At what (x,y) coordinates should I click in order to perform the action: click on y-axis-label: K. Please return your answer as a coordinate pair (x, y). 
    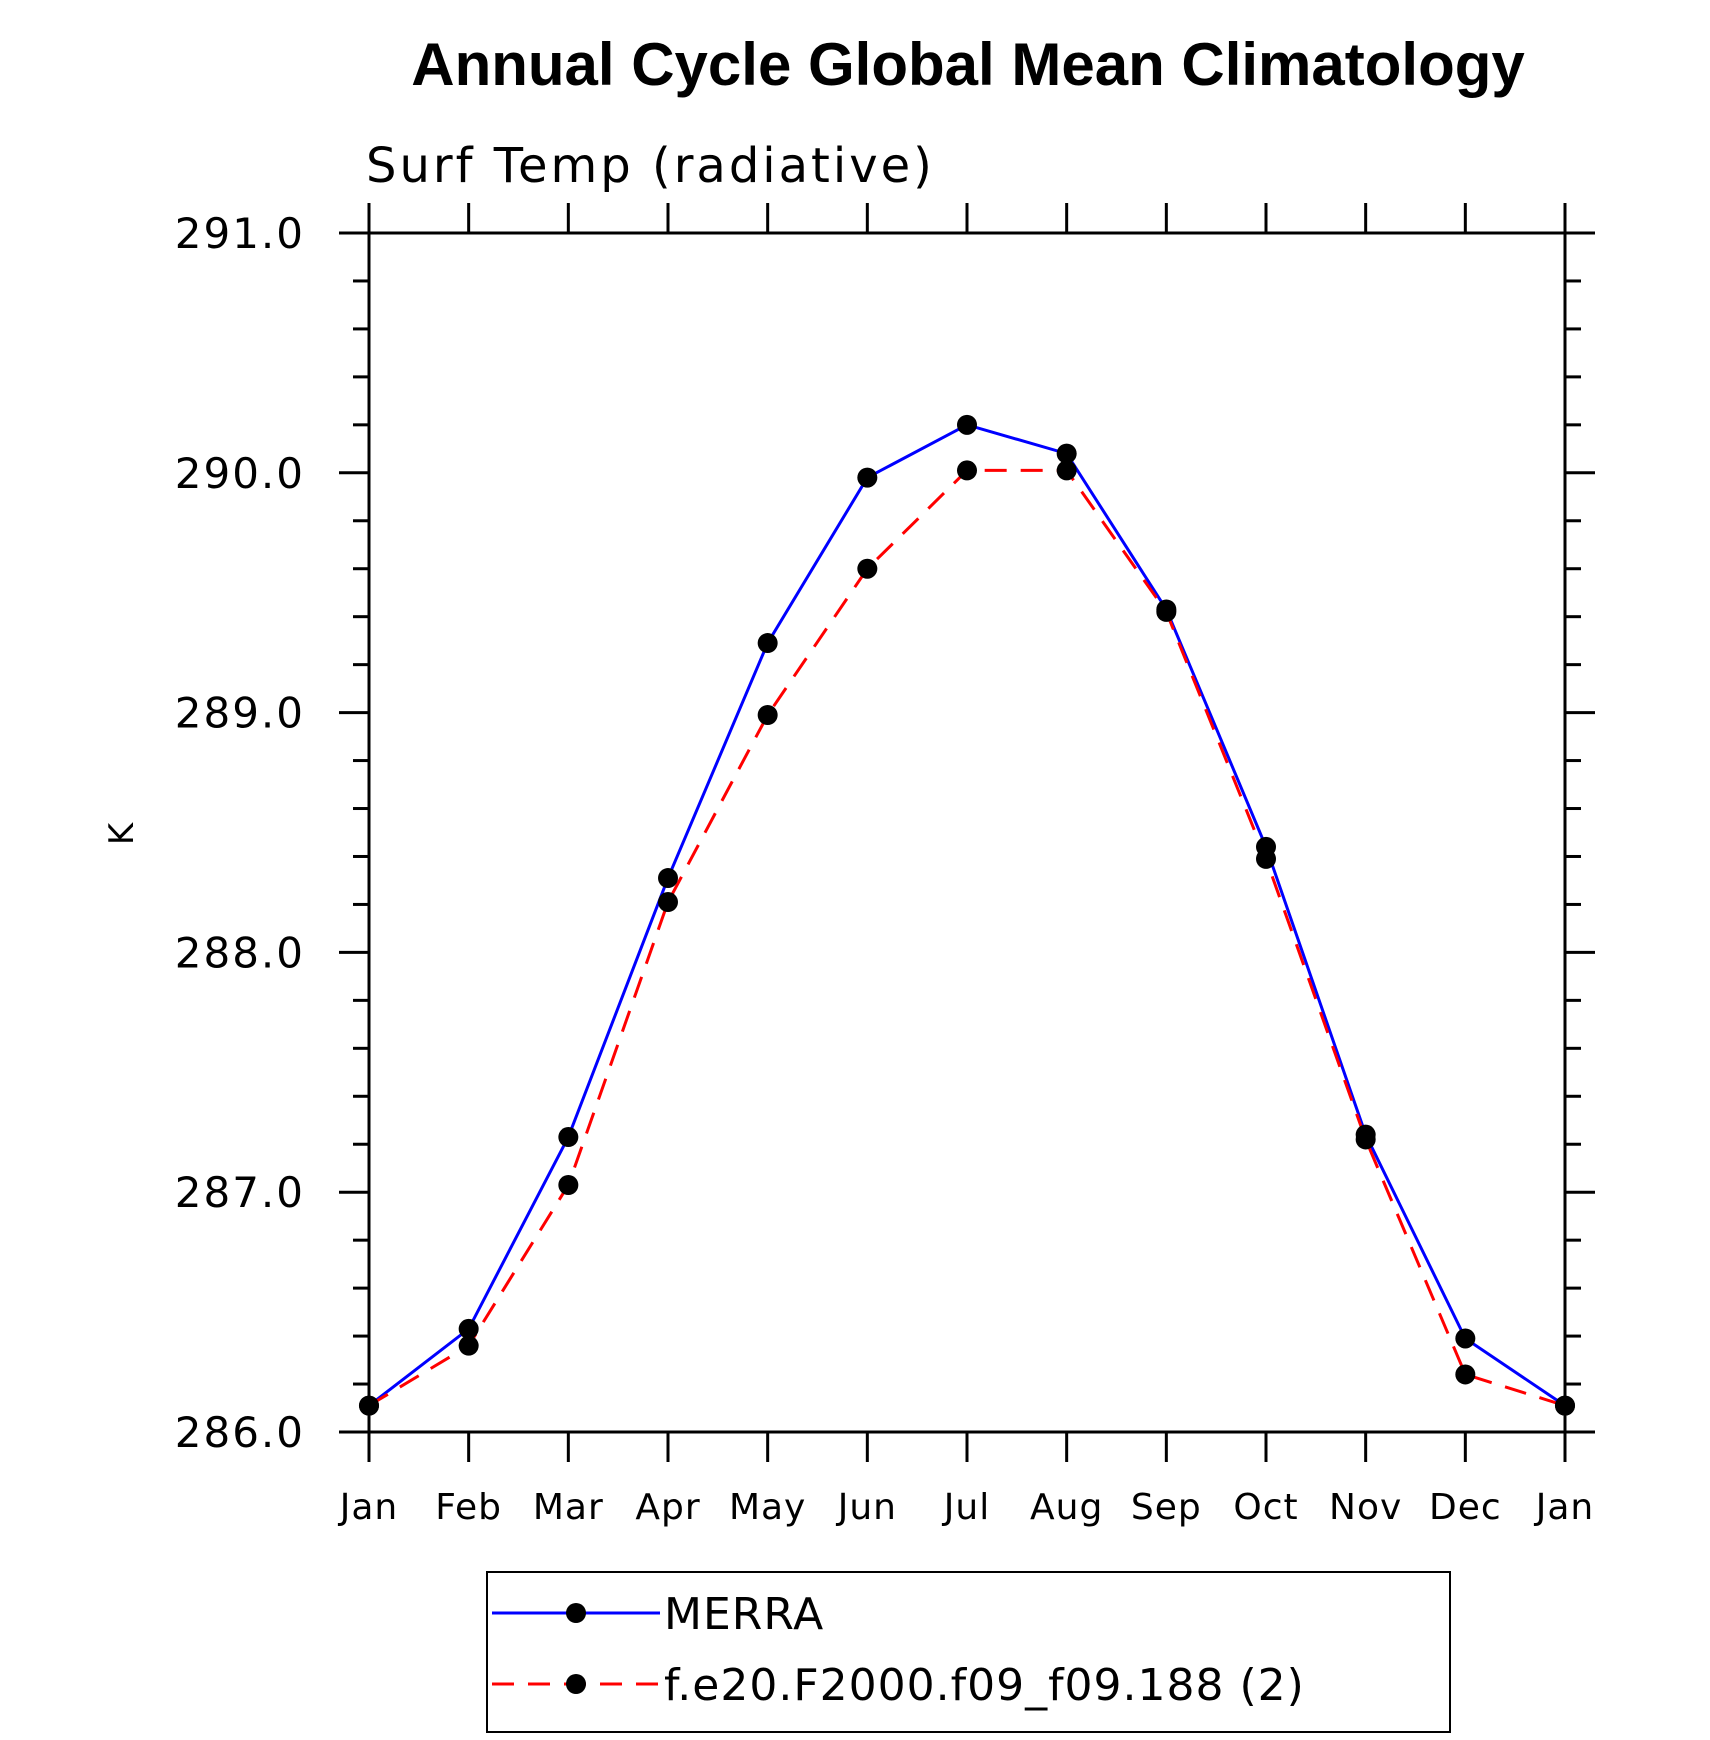
    Looking at the image, I should click on (122, 833).